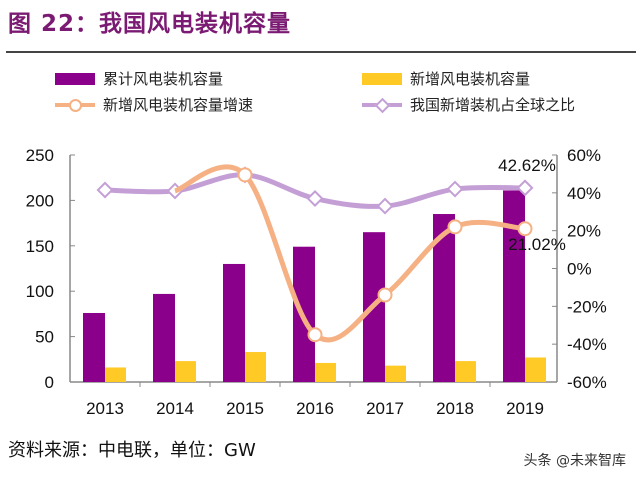 The height and width of the screenshot is (480, 640). I want to click on figure-title: 图 22：我国风电装机容量, so click(150, 24).